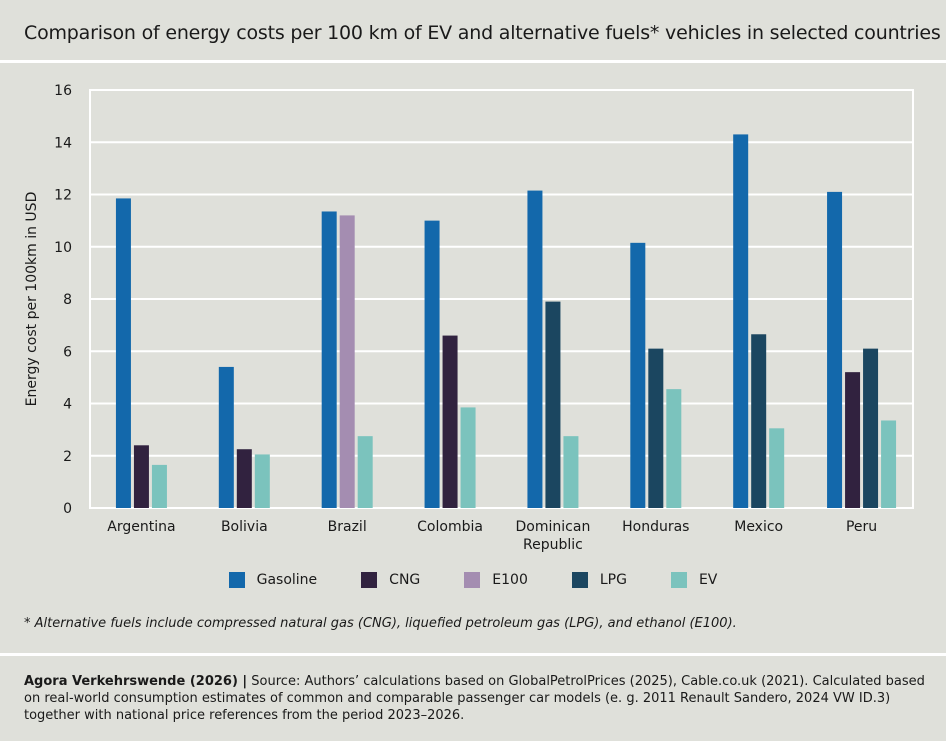 The image size is (946, 741). Describe the element at coordinates (553, 536) in the screenshot. I see `x-tick-label: Dominican Republic` at that location.